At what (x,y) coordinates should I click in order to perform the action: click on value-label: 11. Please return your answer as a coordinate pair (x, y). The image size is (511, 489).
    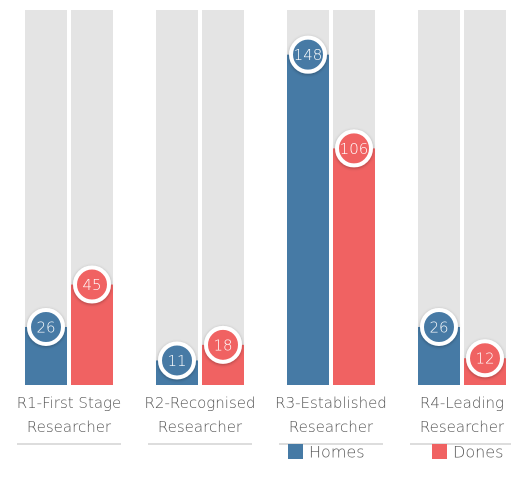
    Looking at the image, I should click on (176, 361).